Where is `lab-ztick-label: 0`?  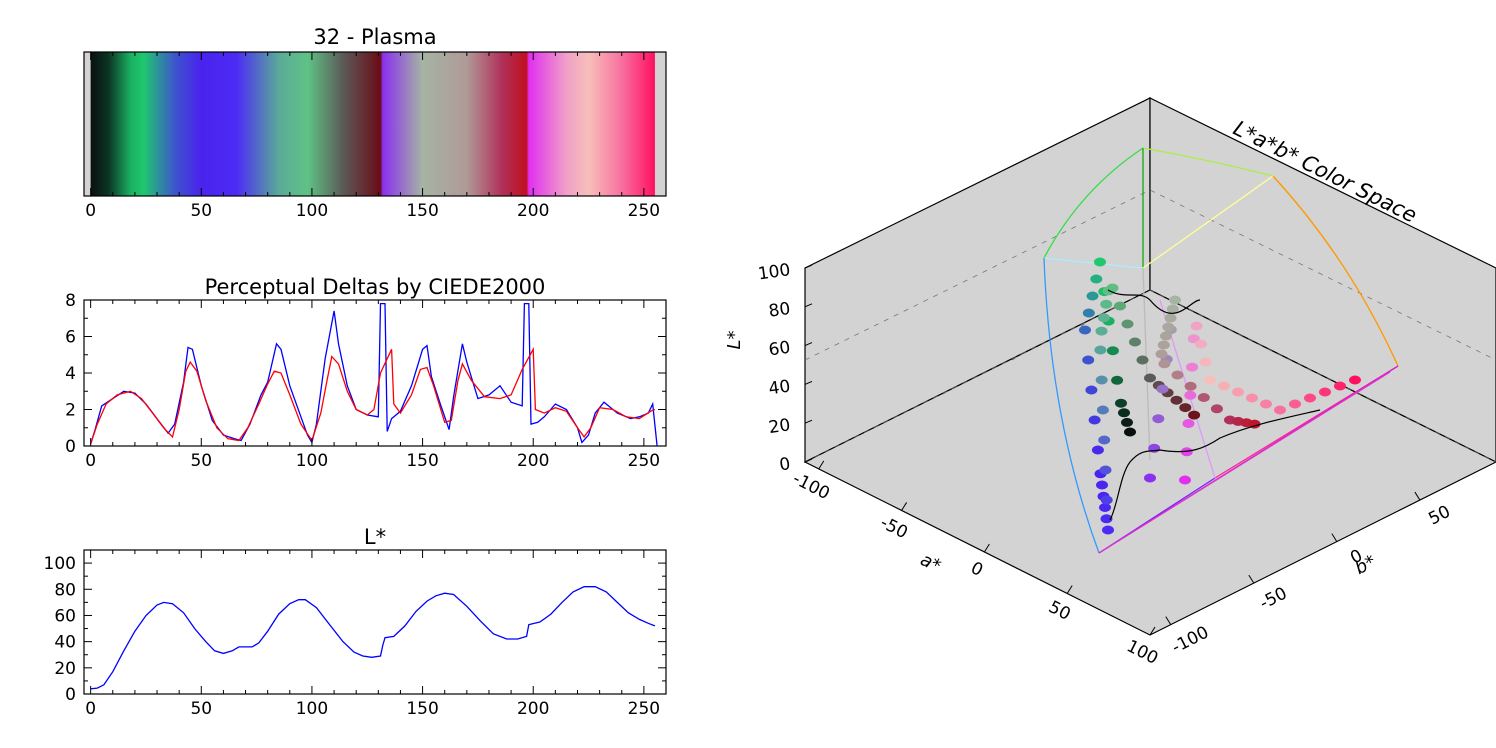
lab-ztick-label: 0 is located at coordinates (785, 464).